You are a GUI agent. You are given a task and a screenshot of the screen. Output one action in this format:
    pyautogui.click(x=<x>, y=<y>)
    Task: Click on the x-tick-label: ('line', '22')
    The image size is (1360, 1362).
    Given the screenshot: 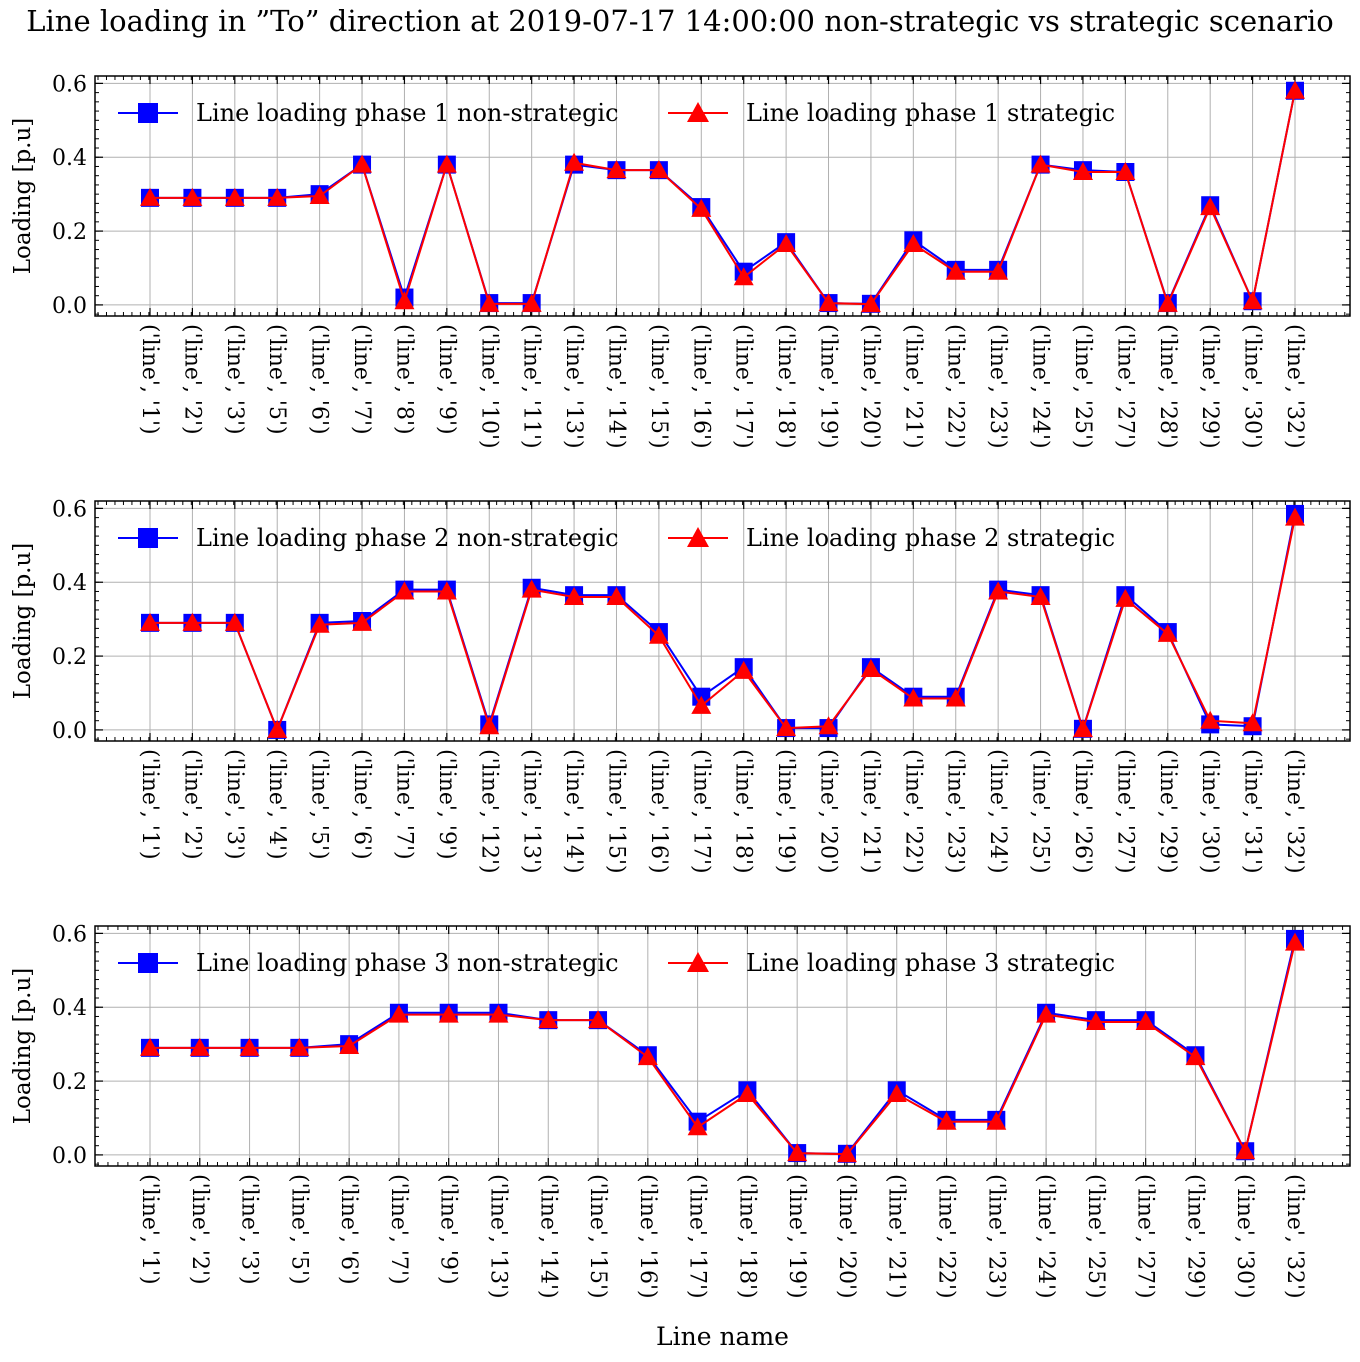 What is the action you would take?
    pyautogui.click(x=955, y=386)
    